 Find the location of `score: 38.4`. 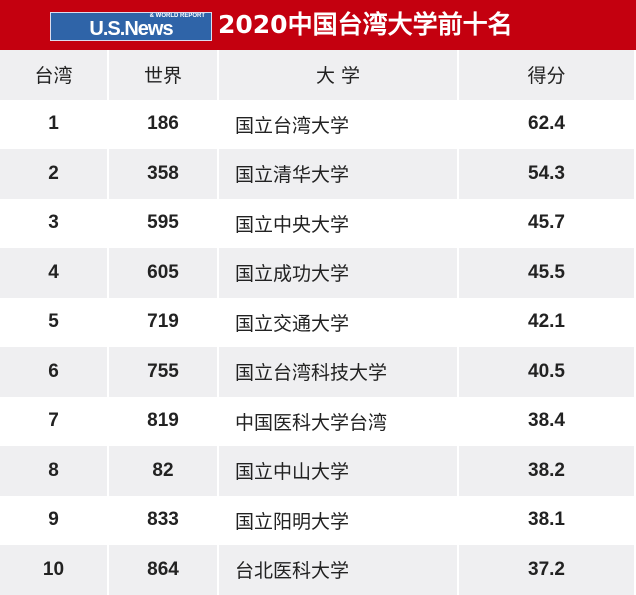

score: 38.4 is located at coordinates (547, 421).